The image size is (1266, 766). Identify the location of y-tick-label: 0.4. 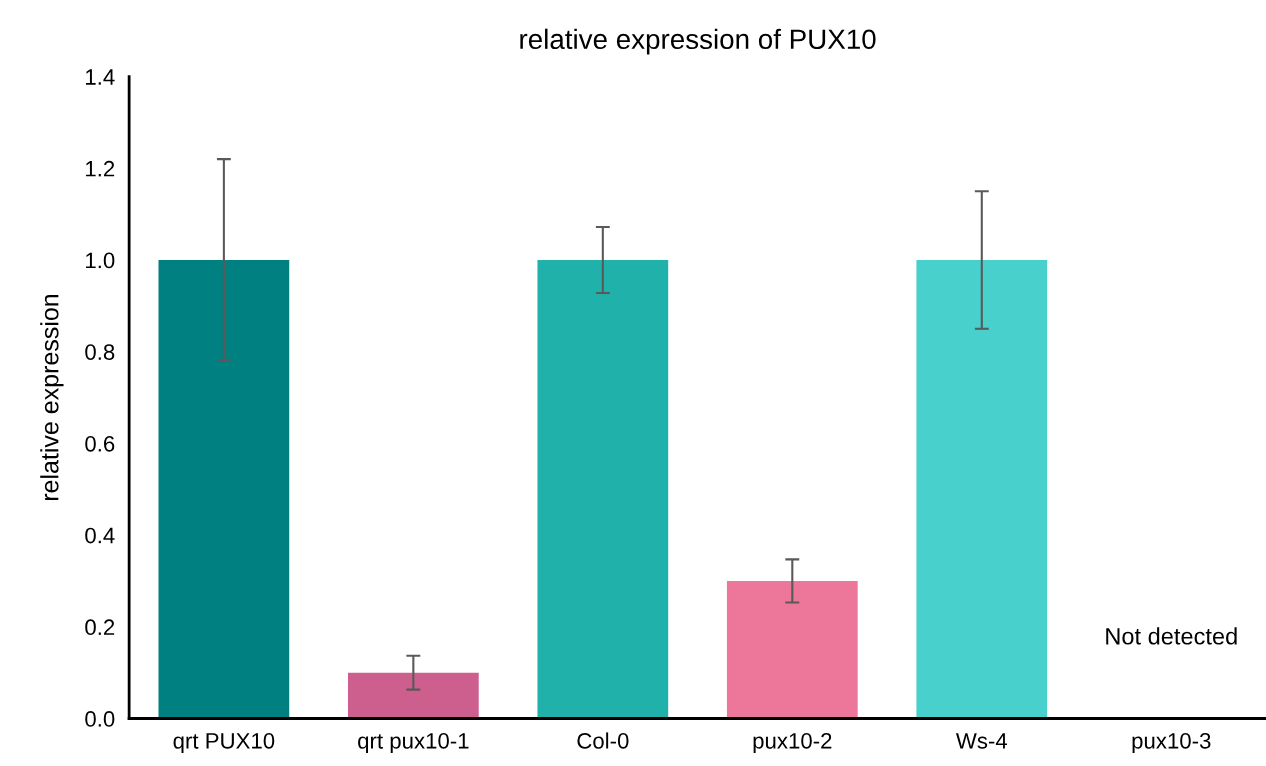
(100, 535).